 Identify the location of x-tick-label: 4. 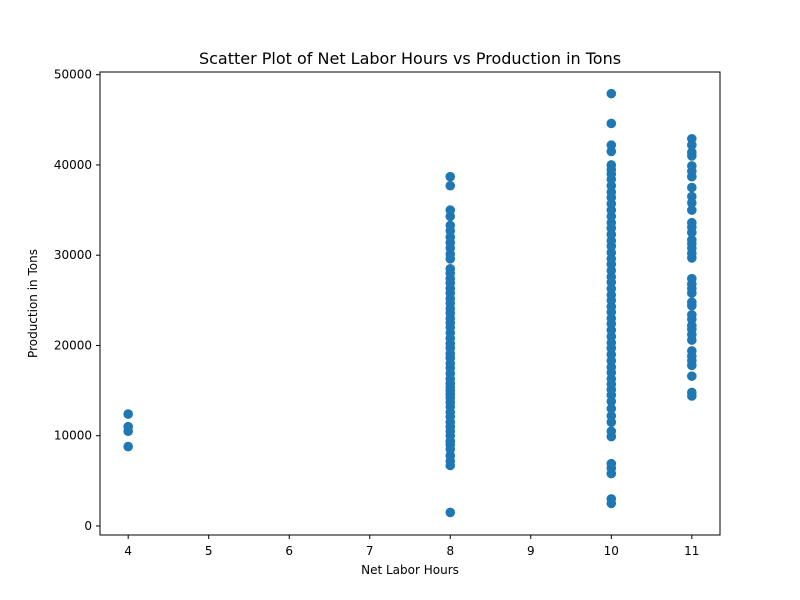
(128, 551).